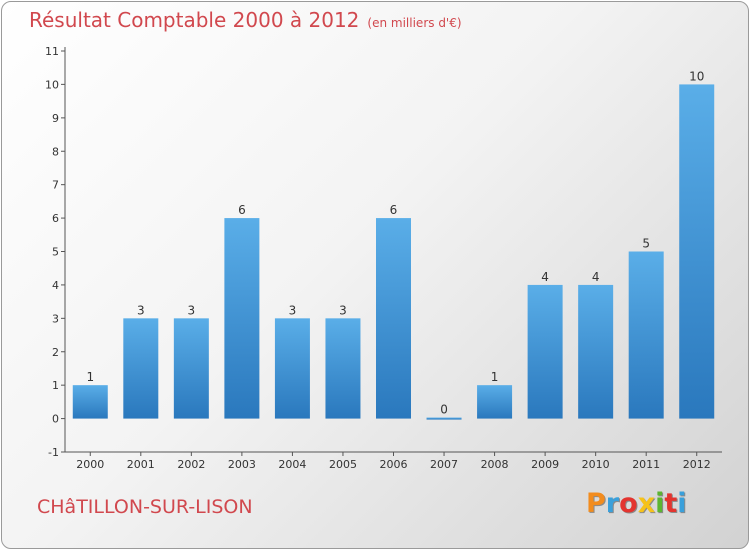  I want to click on data-label: 10, so click(696, 76).